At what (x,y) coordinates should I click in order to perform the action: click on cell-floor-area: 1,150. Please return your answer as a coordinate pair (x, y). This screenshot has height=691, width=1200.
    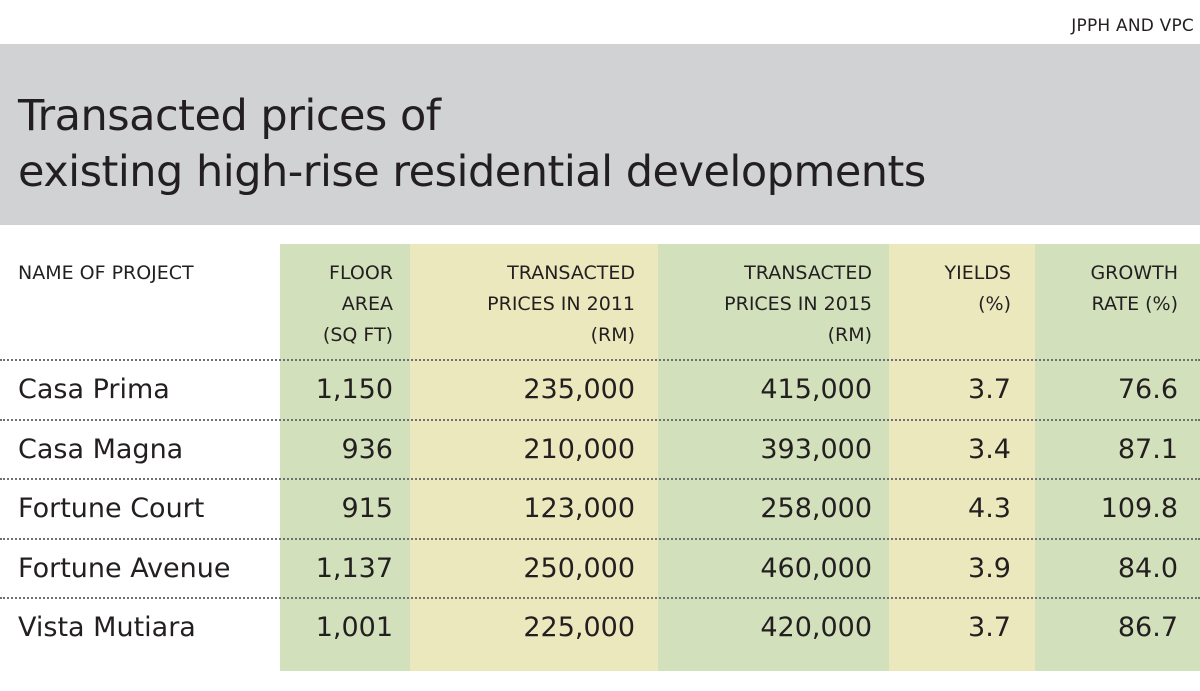
    Looking at the image, I should click on (354, 389).